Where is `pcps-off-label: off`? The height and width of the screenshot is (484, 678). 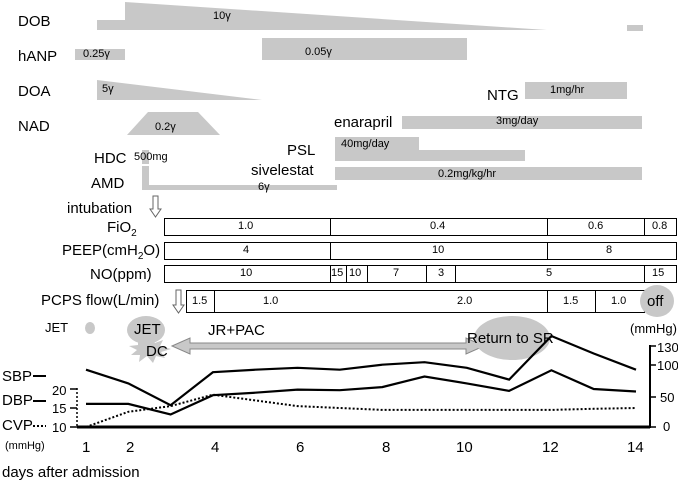
pcps-off-label: off is located at coordinates (655, 301).